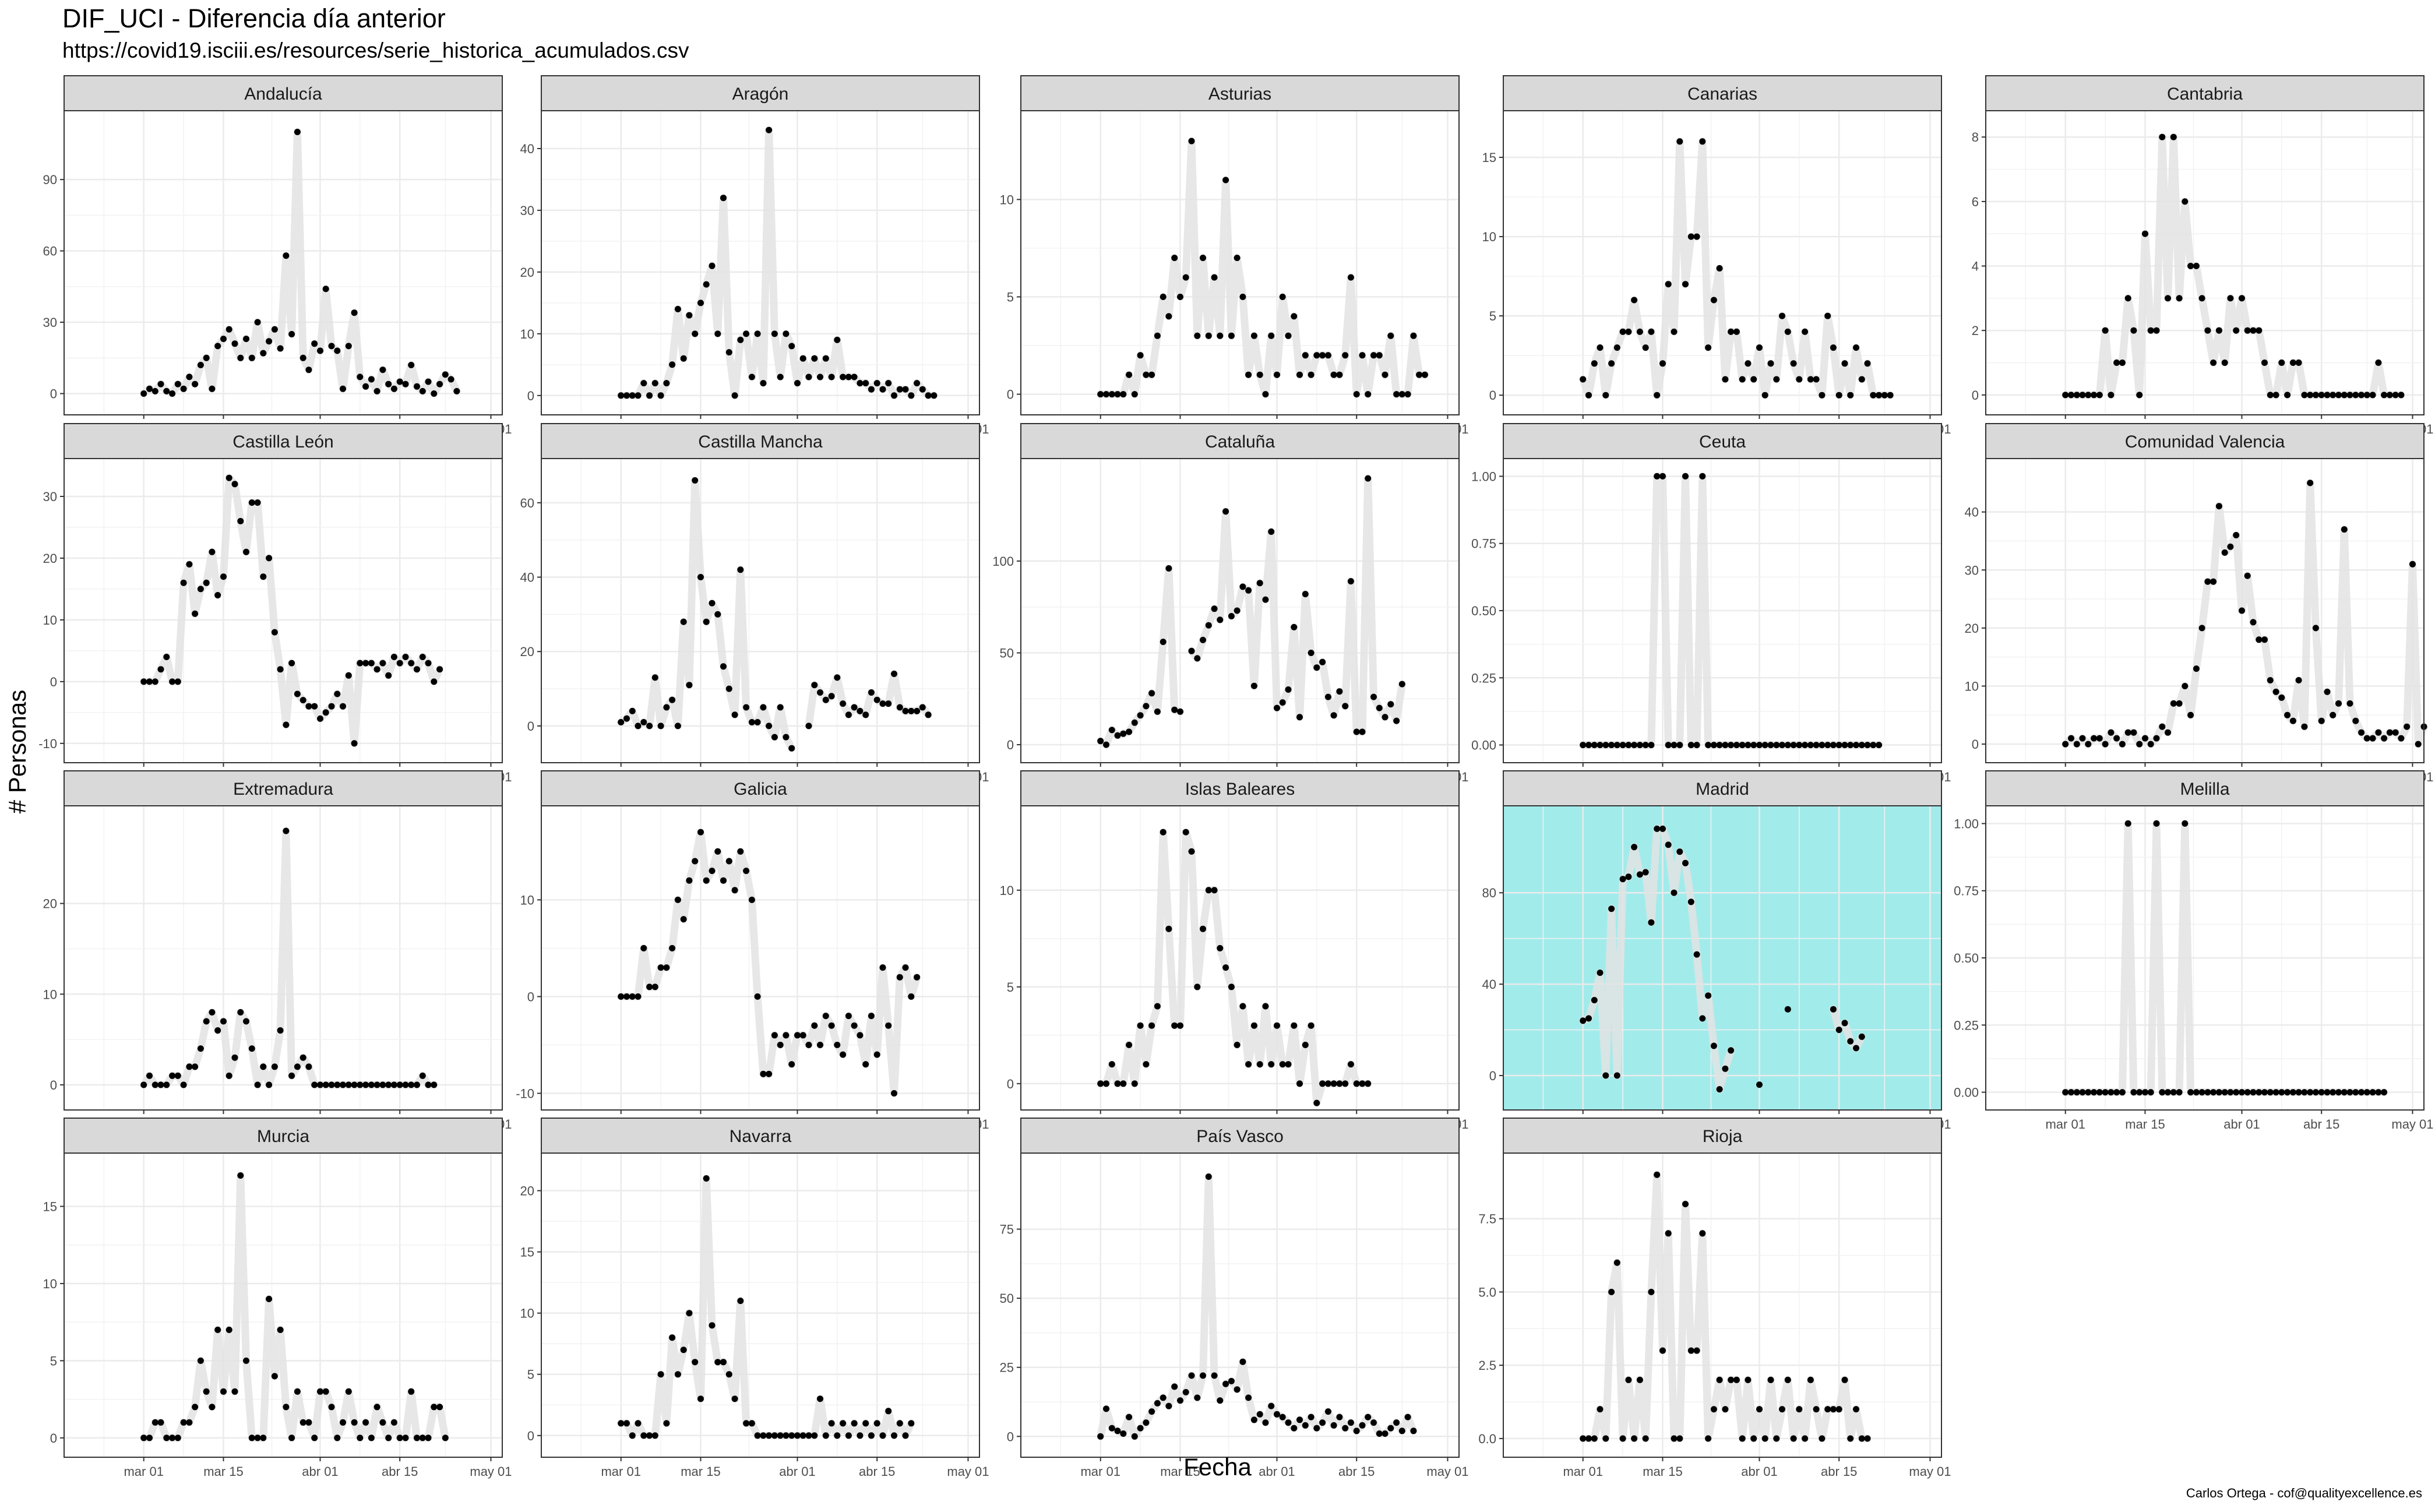 The height and width of the screenshot is (1512, 2435). What do you see at coordinates (1240, 1136) in the screenshot?
I see `facet-strip-label: País Vasco` at bounding box center [1240, 1136].